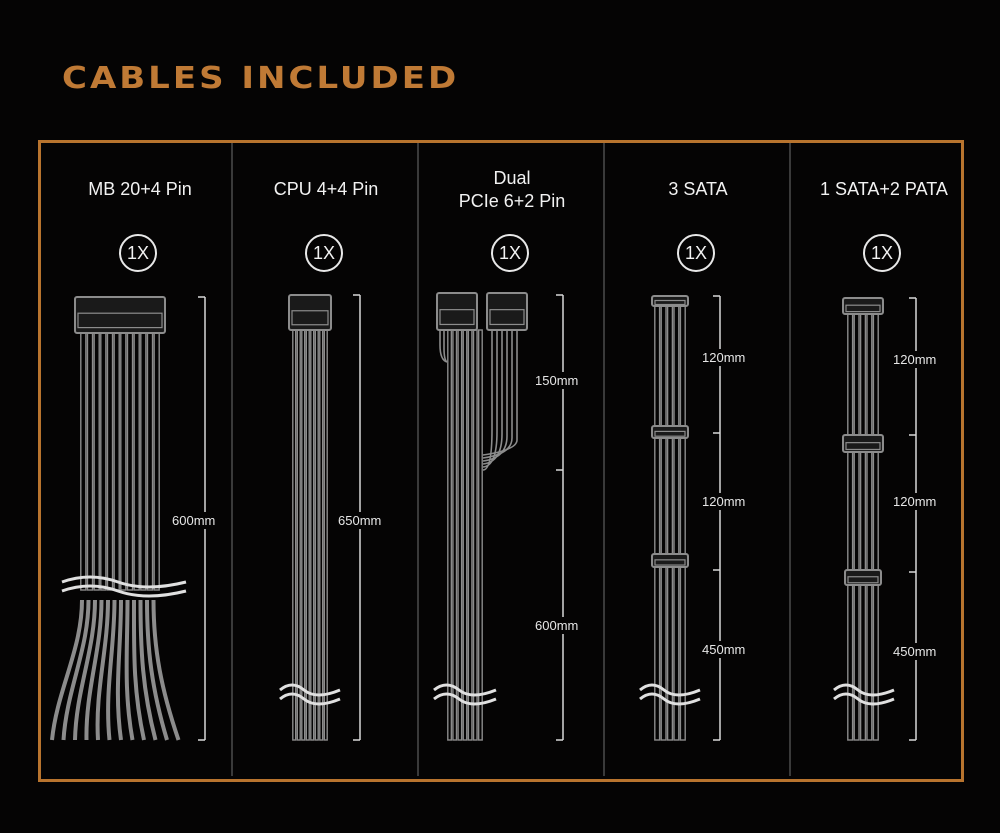  Describe the element at coordinates (326, 189) in the screenshot. I see `column-title-cpu: CPU 4+4 Pin` at that location.